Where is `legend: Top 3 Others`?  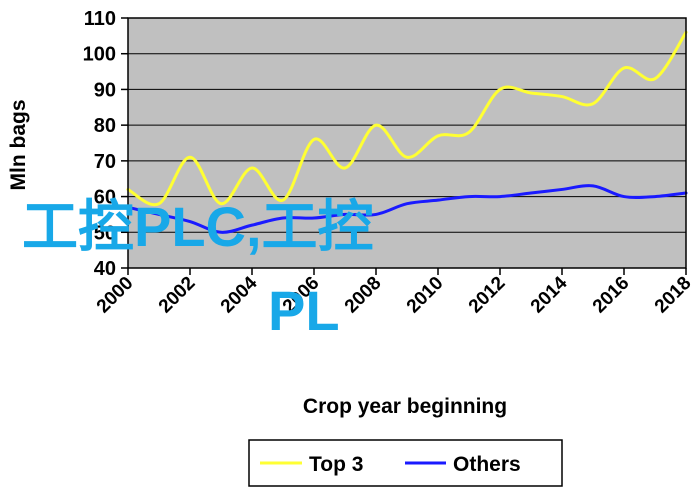 legend: Top 3 Others is located at coordinates (405, 463).